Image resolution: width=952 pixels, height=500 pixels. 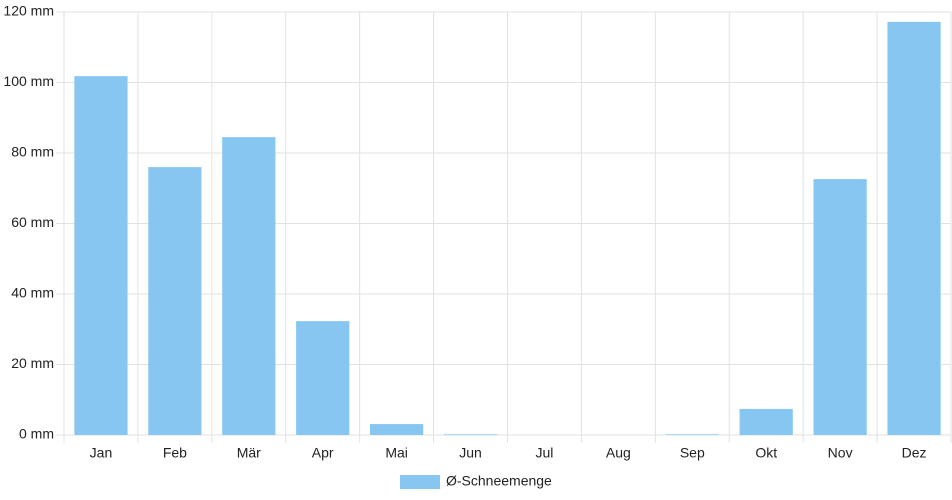 I want to click on x-tick-label: Dez, so click(x=914, y=453).